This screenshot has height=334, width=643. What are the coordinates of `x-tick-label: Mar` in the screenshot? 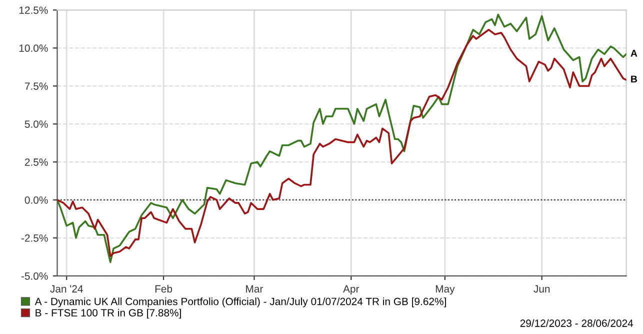 It's located at (255, 289).